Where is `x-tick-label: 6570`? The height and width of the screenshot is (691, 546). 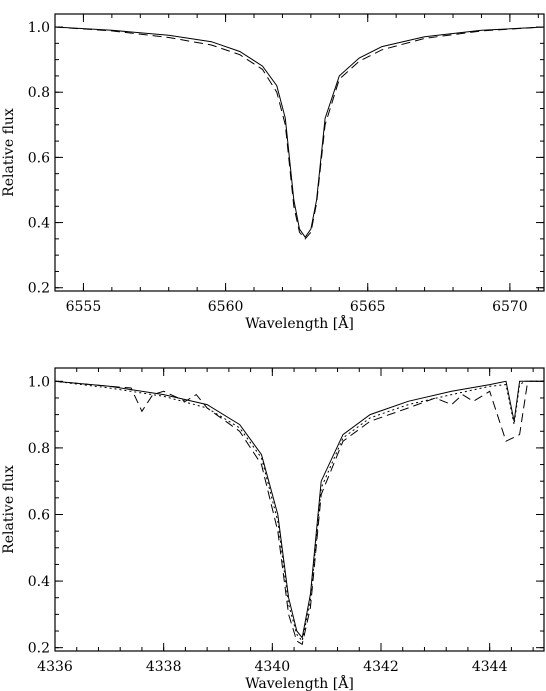 x-tick-label: 6570 is located at coordinates (510, 307).